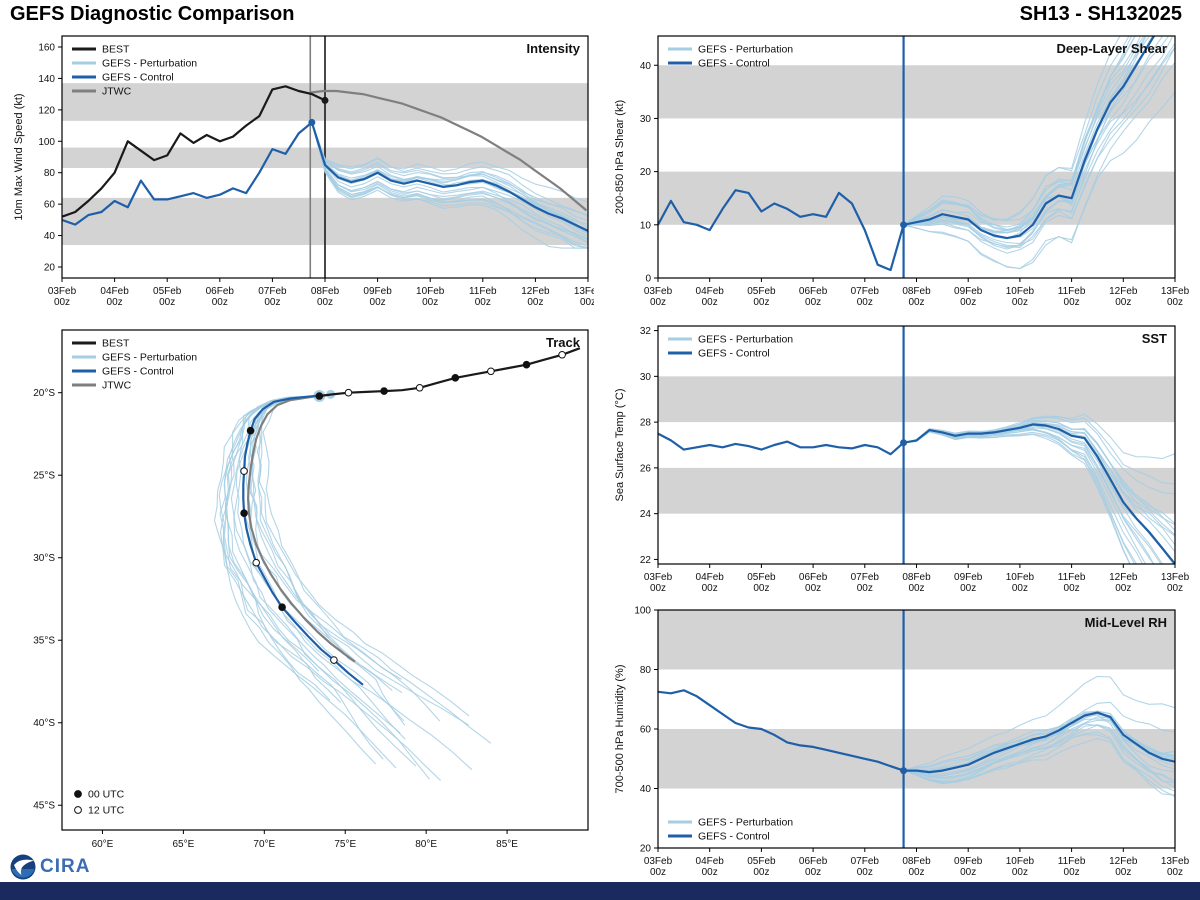 The image size is (1200, 900). Describe the element at coordinates (44, 476) in the screenshot. I see `svg-text: 25°S` at that location.